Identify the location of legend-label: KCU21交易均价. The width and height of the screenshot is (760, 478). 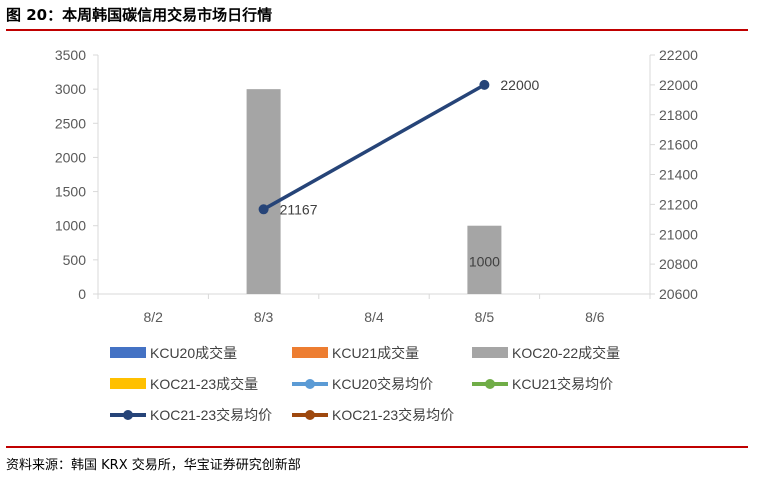
(562, 384).